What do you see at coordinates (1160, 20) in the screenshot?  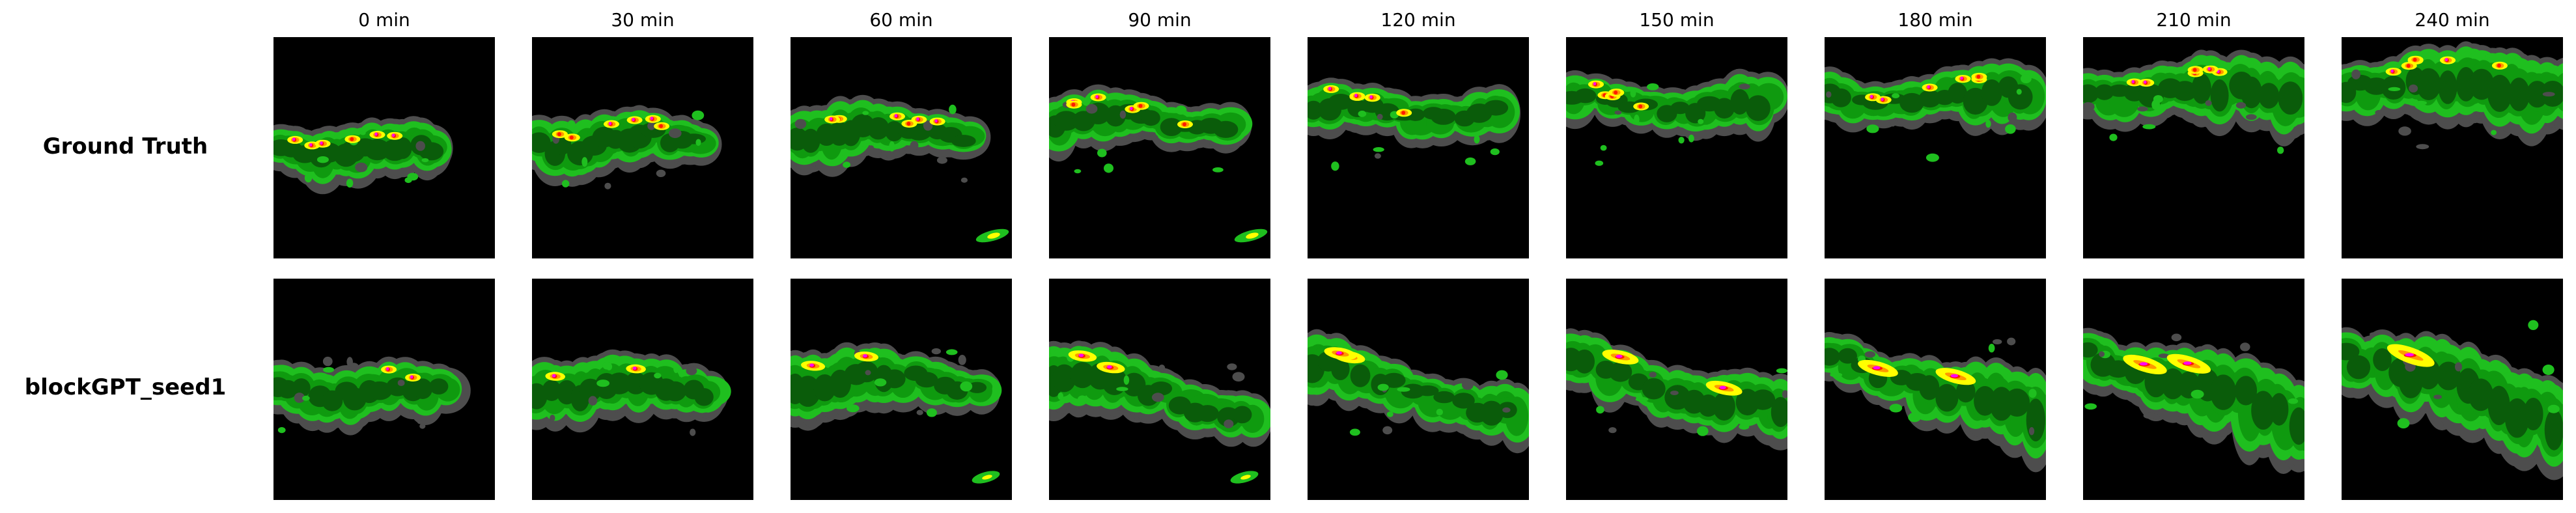 I see `time-label: 90 min` at bounding box center [1160, 20].